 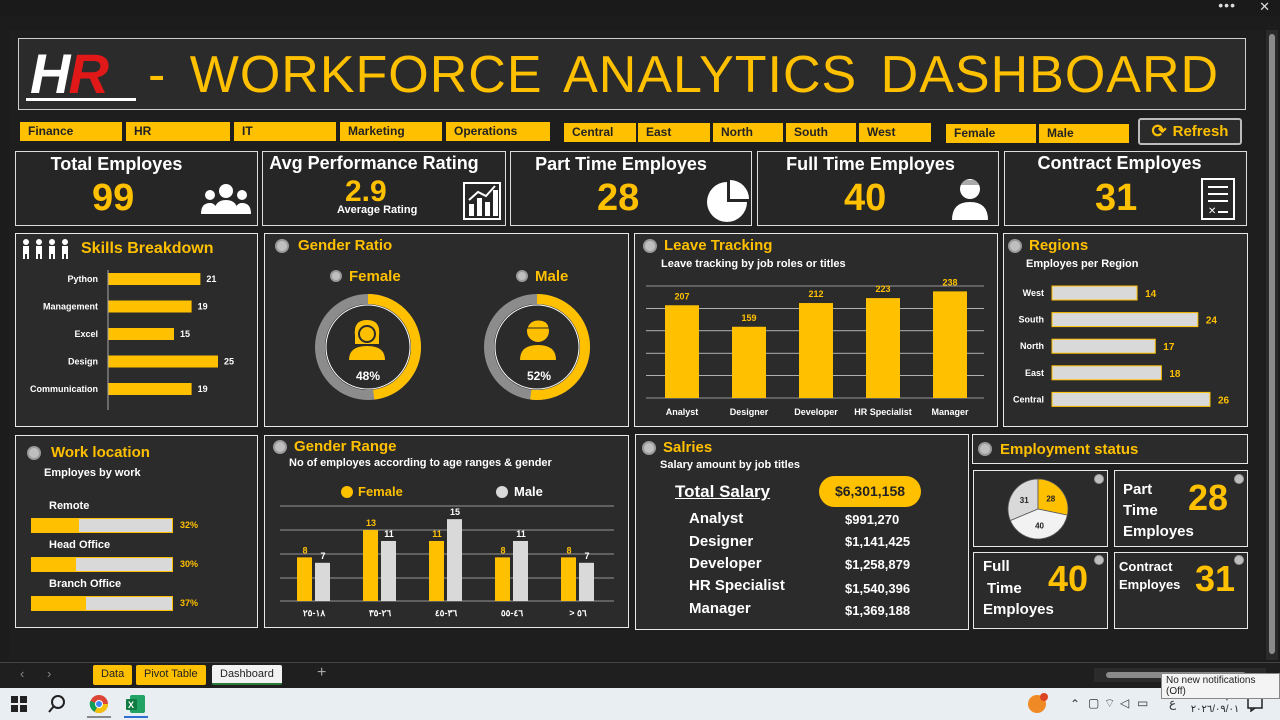 I want to click on windows-start-icon, so click(x=19, y=704).